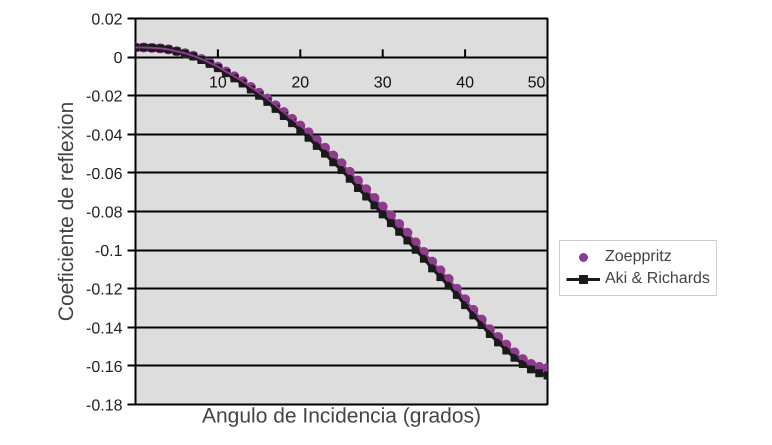  I want to click on y-tick-label: -0.1, so click(108, 251).